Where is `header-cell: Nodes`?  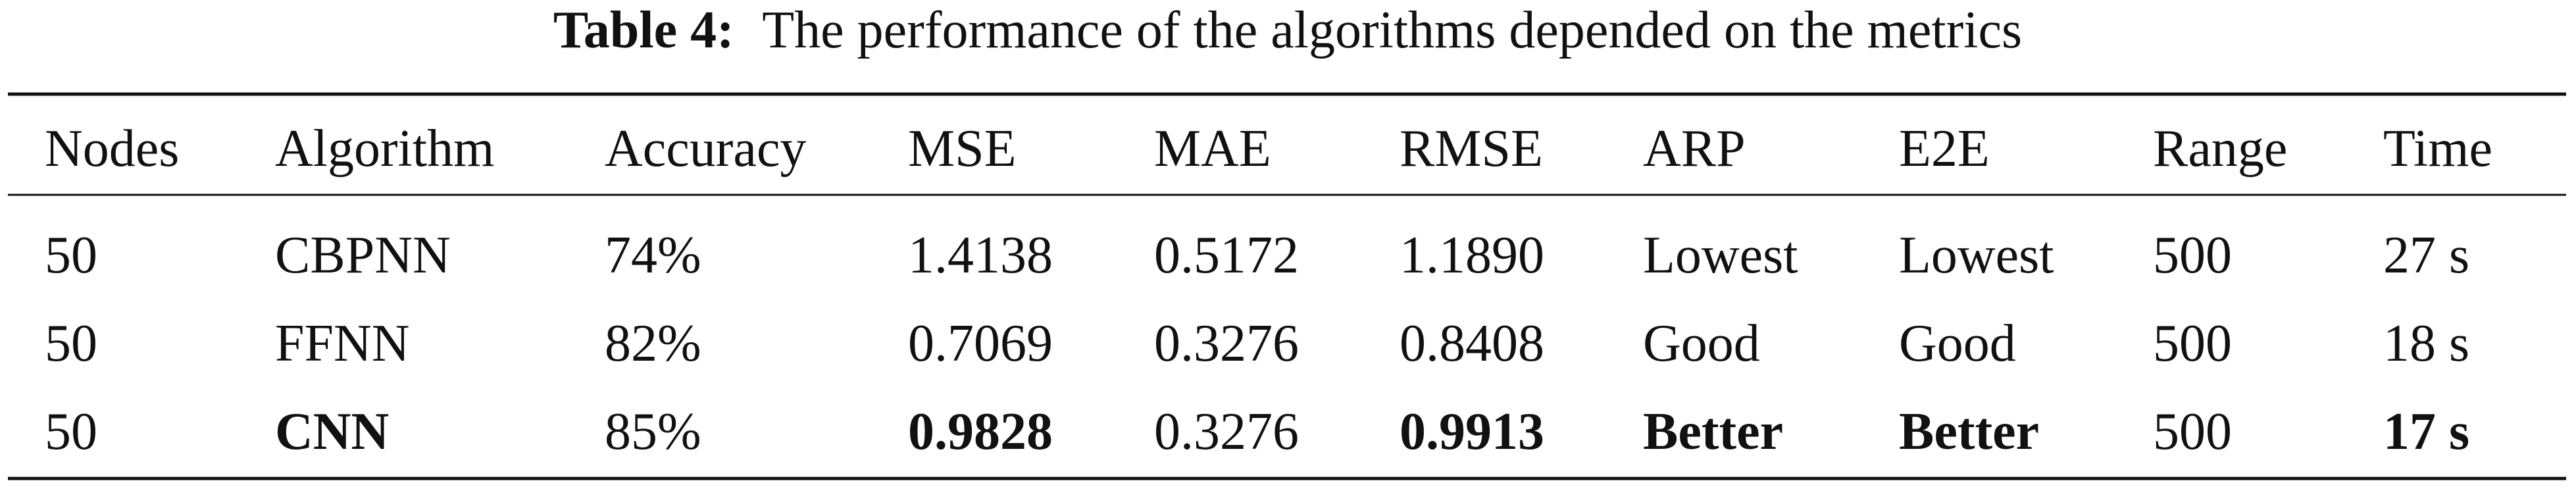
header-cell: Nodes is located at coordinates (112, 149).